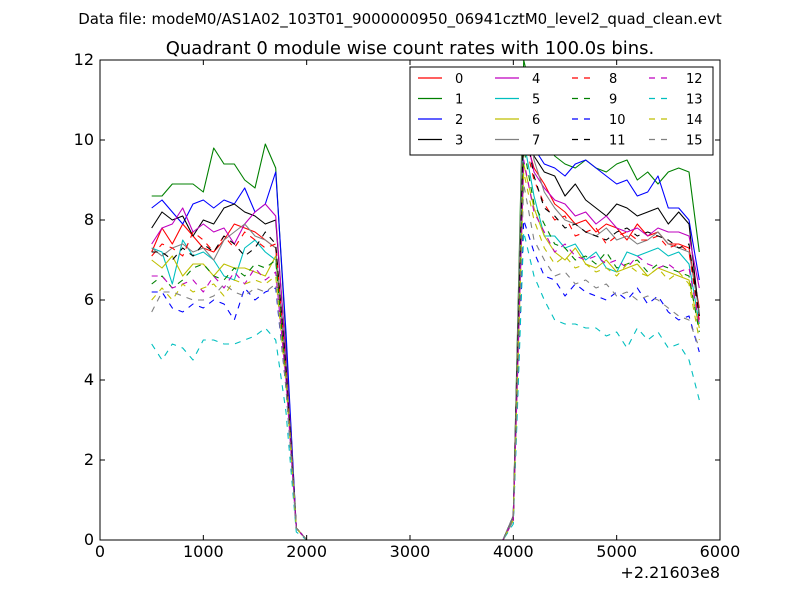 This screenshot has height=600, width=800. I want to click on legend-label-2: 2, so click(459, 120).